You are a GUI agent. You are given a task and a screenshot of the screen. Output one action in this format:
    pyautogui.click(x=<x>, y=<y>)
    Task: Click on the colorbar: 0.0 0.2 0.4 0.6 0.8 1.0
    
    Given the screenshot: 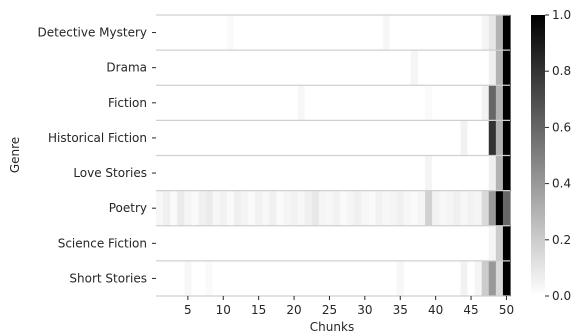 What is the action you would take?
    pyautogui.click(x=551, y=155)
    